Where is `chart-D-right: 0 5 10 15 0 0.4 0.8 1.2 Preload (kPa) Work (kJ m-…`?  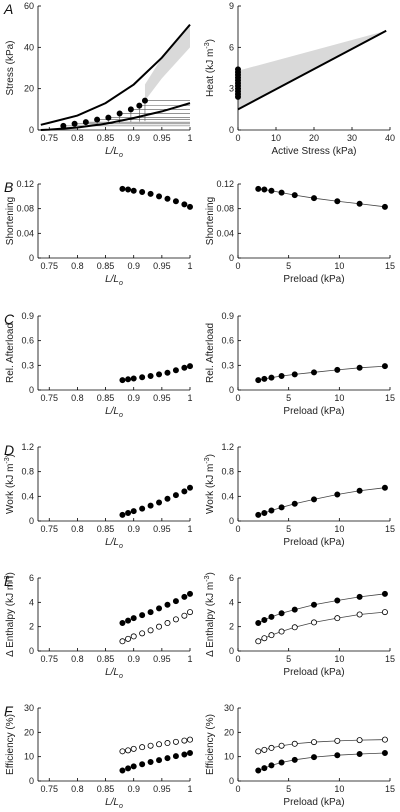
chart-D-right: 0 5 10 15 0 0.4 0.8 1.2 Preload (kPa) Work (kJ m-… is located at coordinates (299, 495).